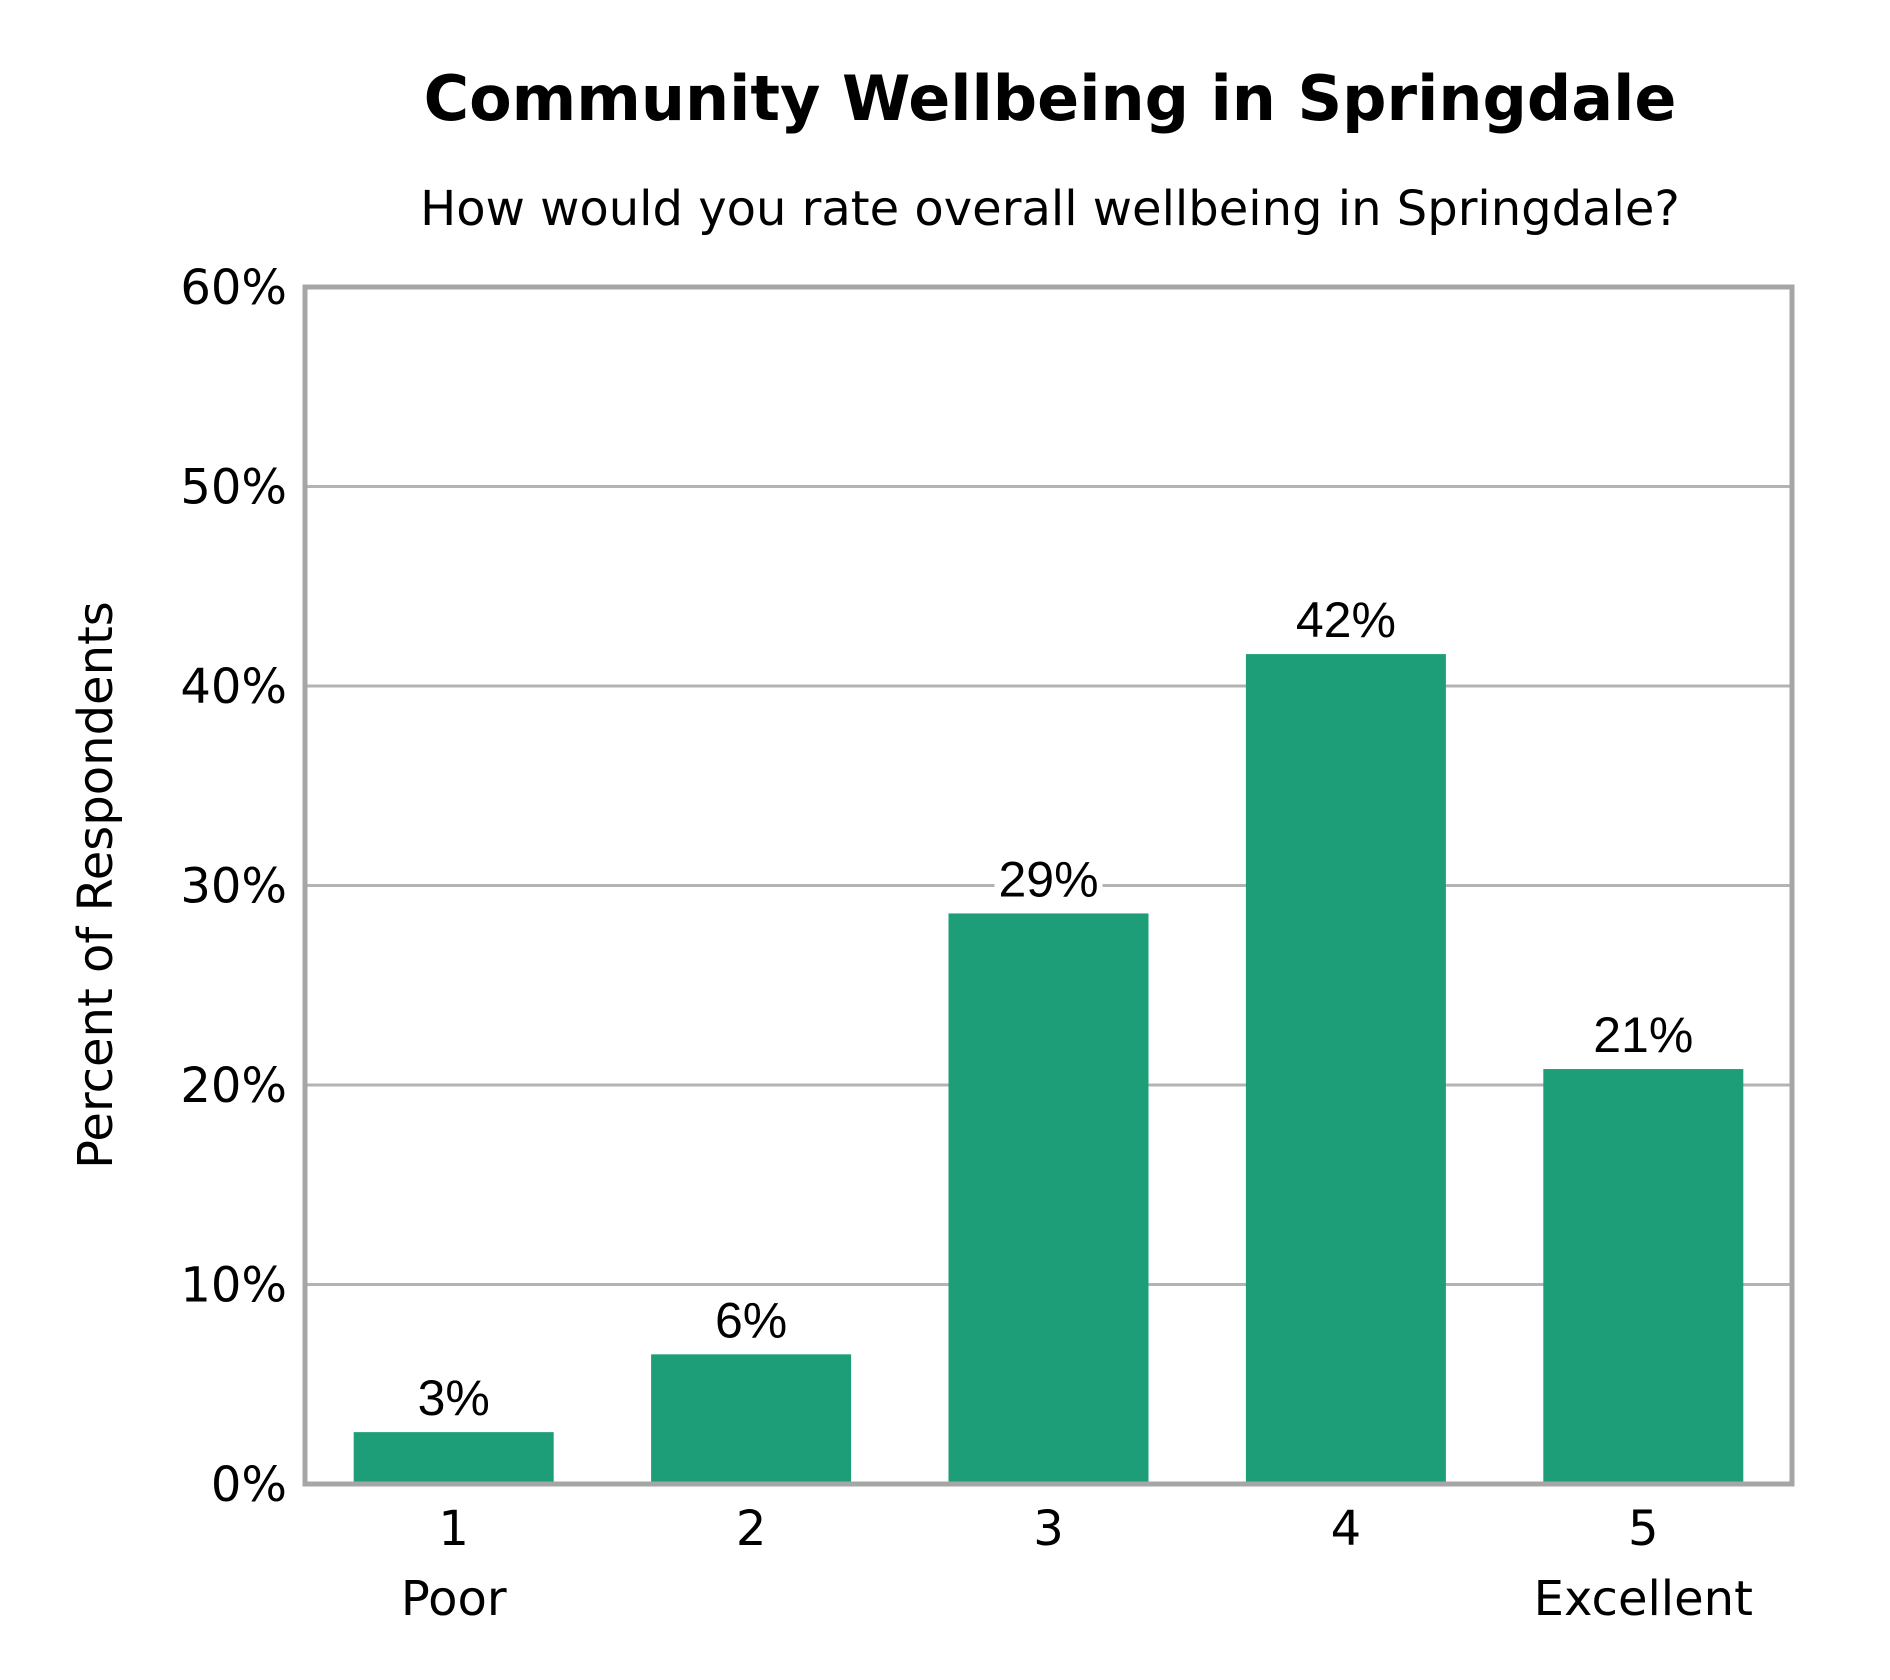 The image size is (1890, 1680). I want to click on y-axis-label: Percent of Respondents, so click(96, 885).